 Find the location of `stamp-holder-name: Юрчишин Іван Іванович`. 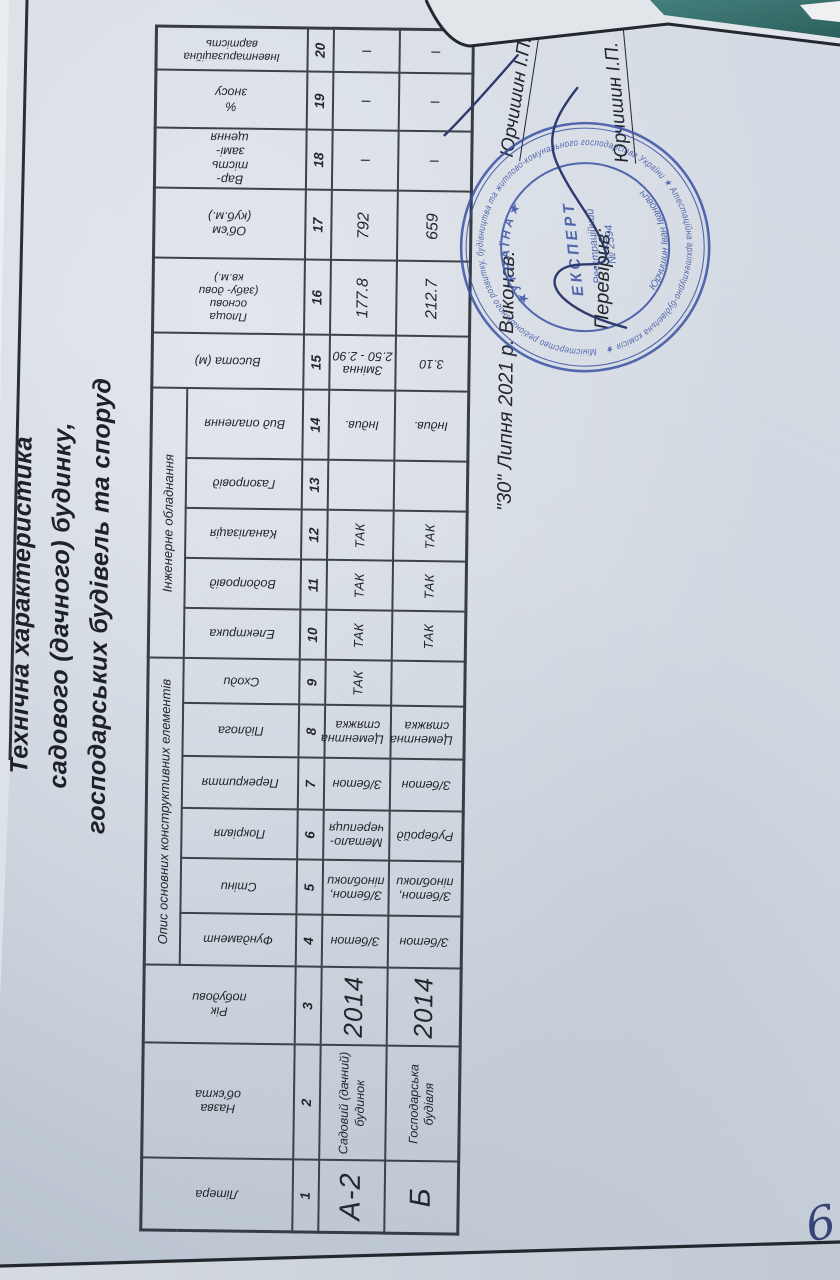

stamp-holder-name: Юрчишин Іван Іванович is located at coordinates (657, 240).